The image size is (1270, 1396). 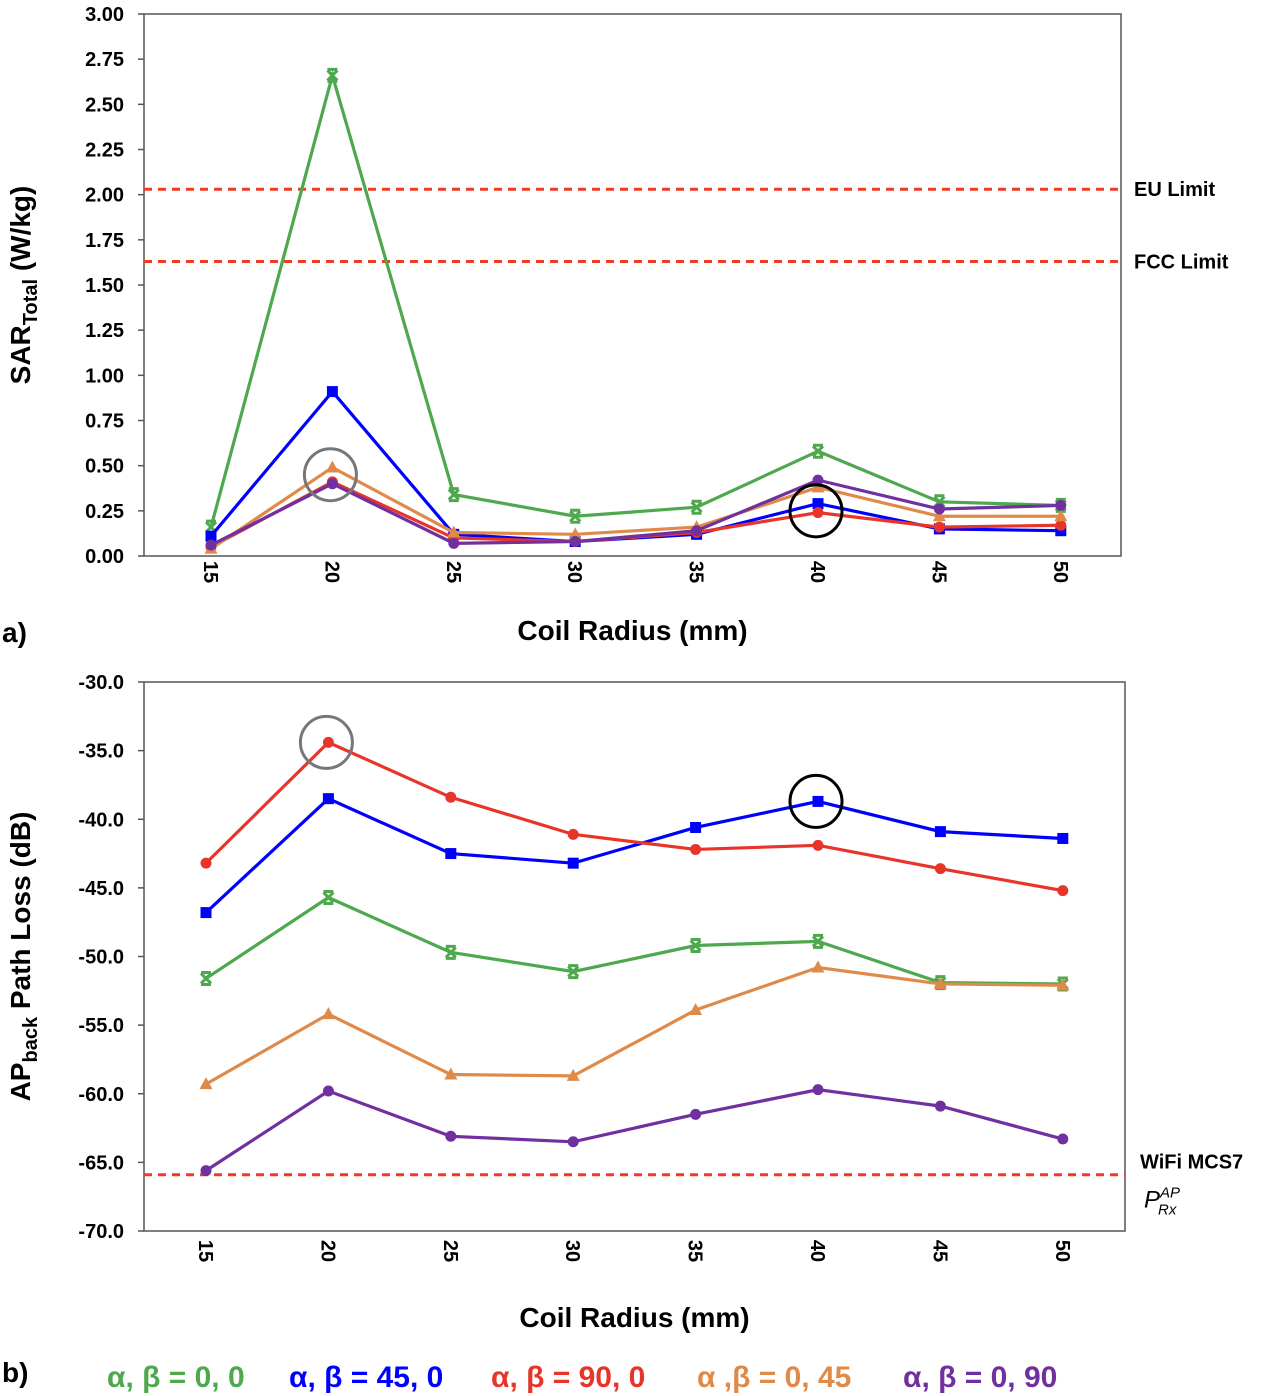 I want to click on y-tick-label: -35.0, so click(x=101, y=752).